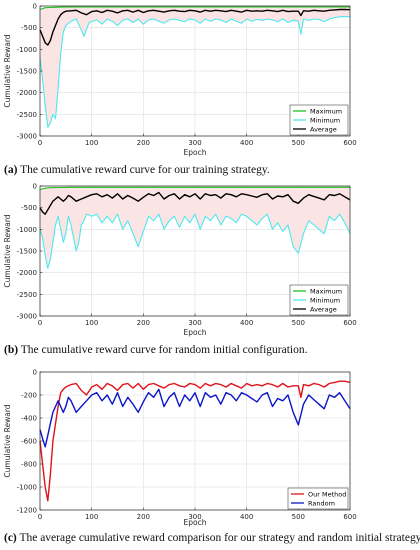 Image resolution: width=420 pixels, height=550 pixels. Describe the element at coordinates (194, 143) in the screenshot. I see `chart-a-x-tick-label: 300` at that location.